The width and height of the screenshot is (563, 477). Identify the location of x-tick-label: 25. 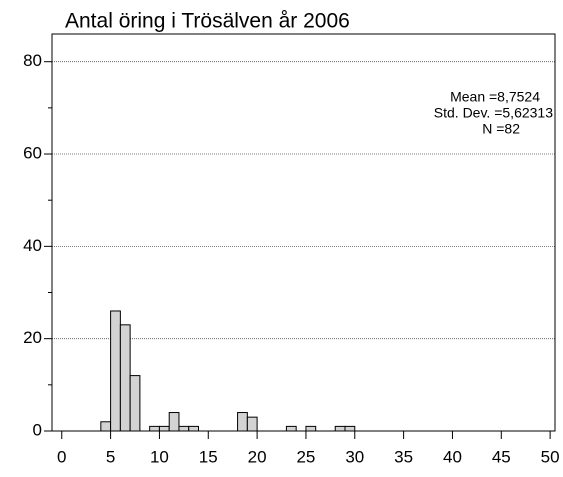
(305, 456).